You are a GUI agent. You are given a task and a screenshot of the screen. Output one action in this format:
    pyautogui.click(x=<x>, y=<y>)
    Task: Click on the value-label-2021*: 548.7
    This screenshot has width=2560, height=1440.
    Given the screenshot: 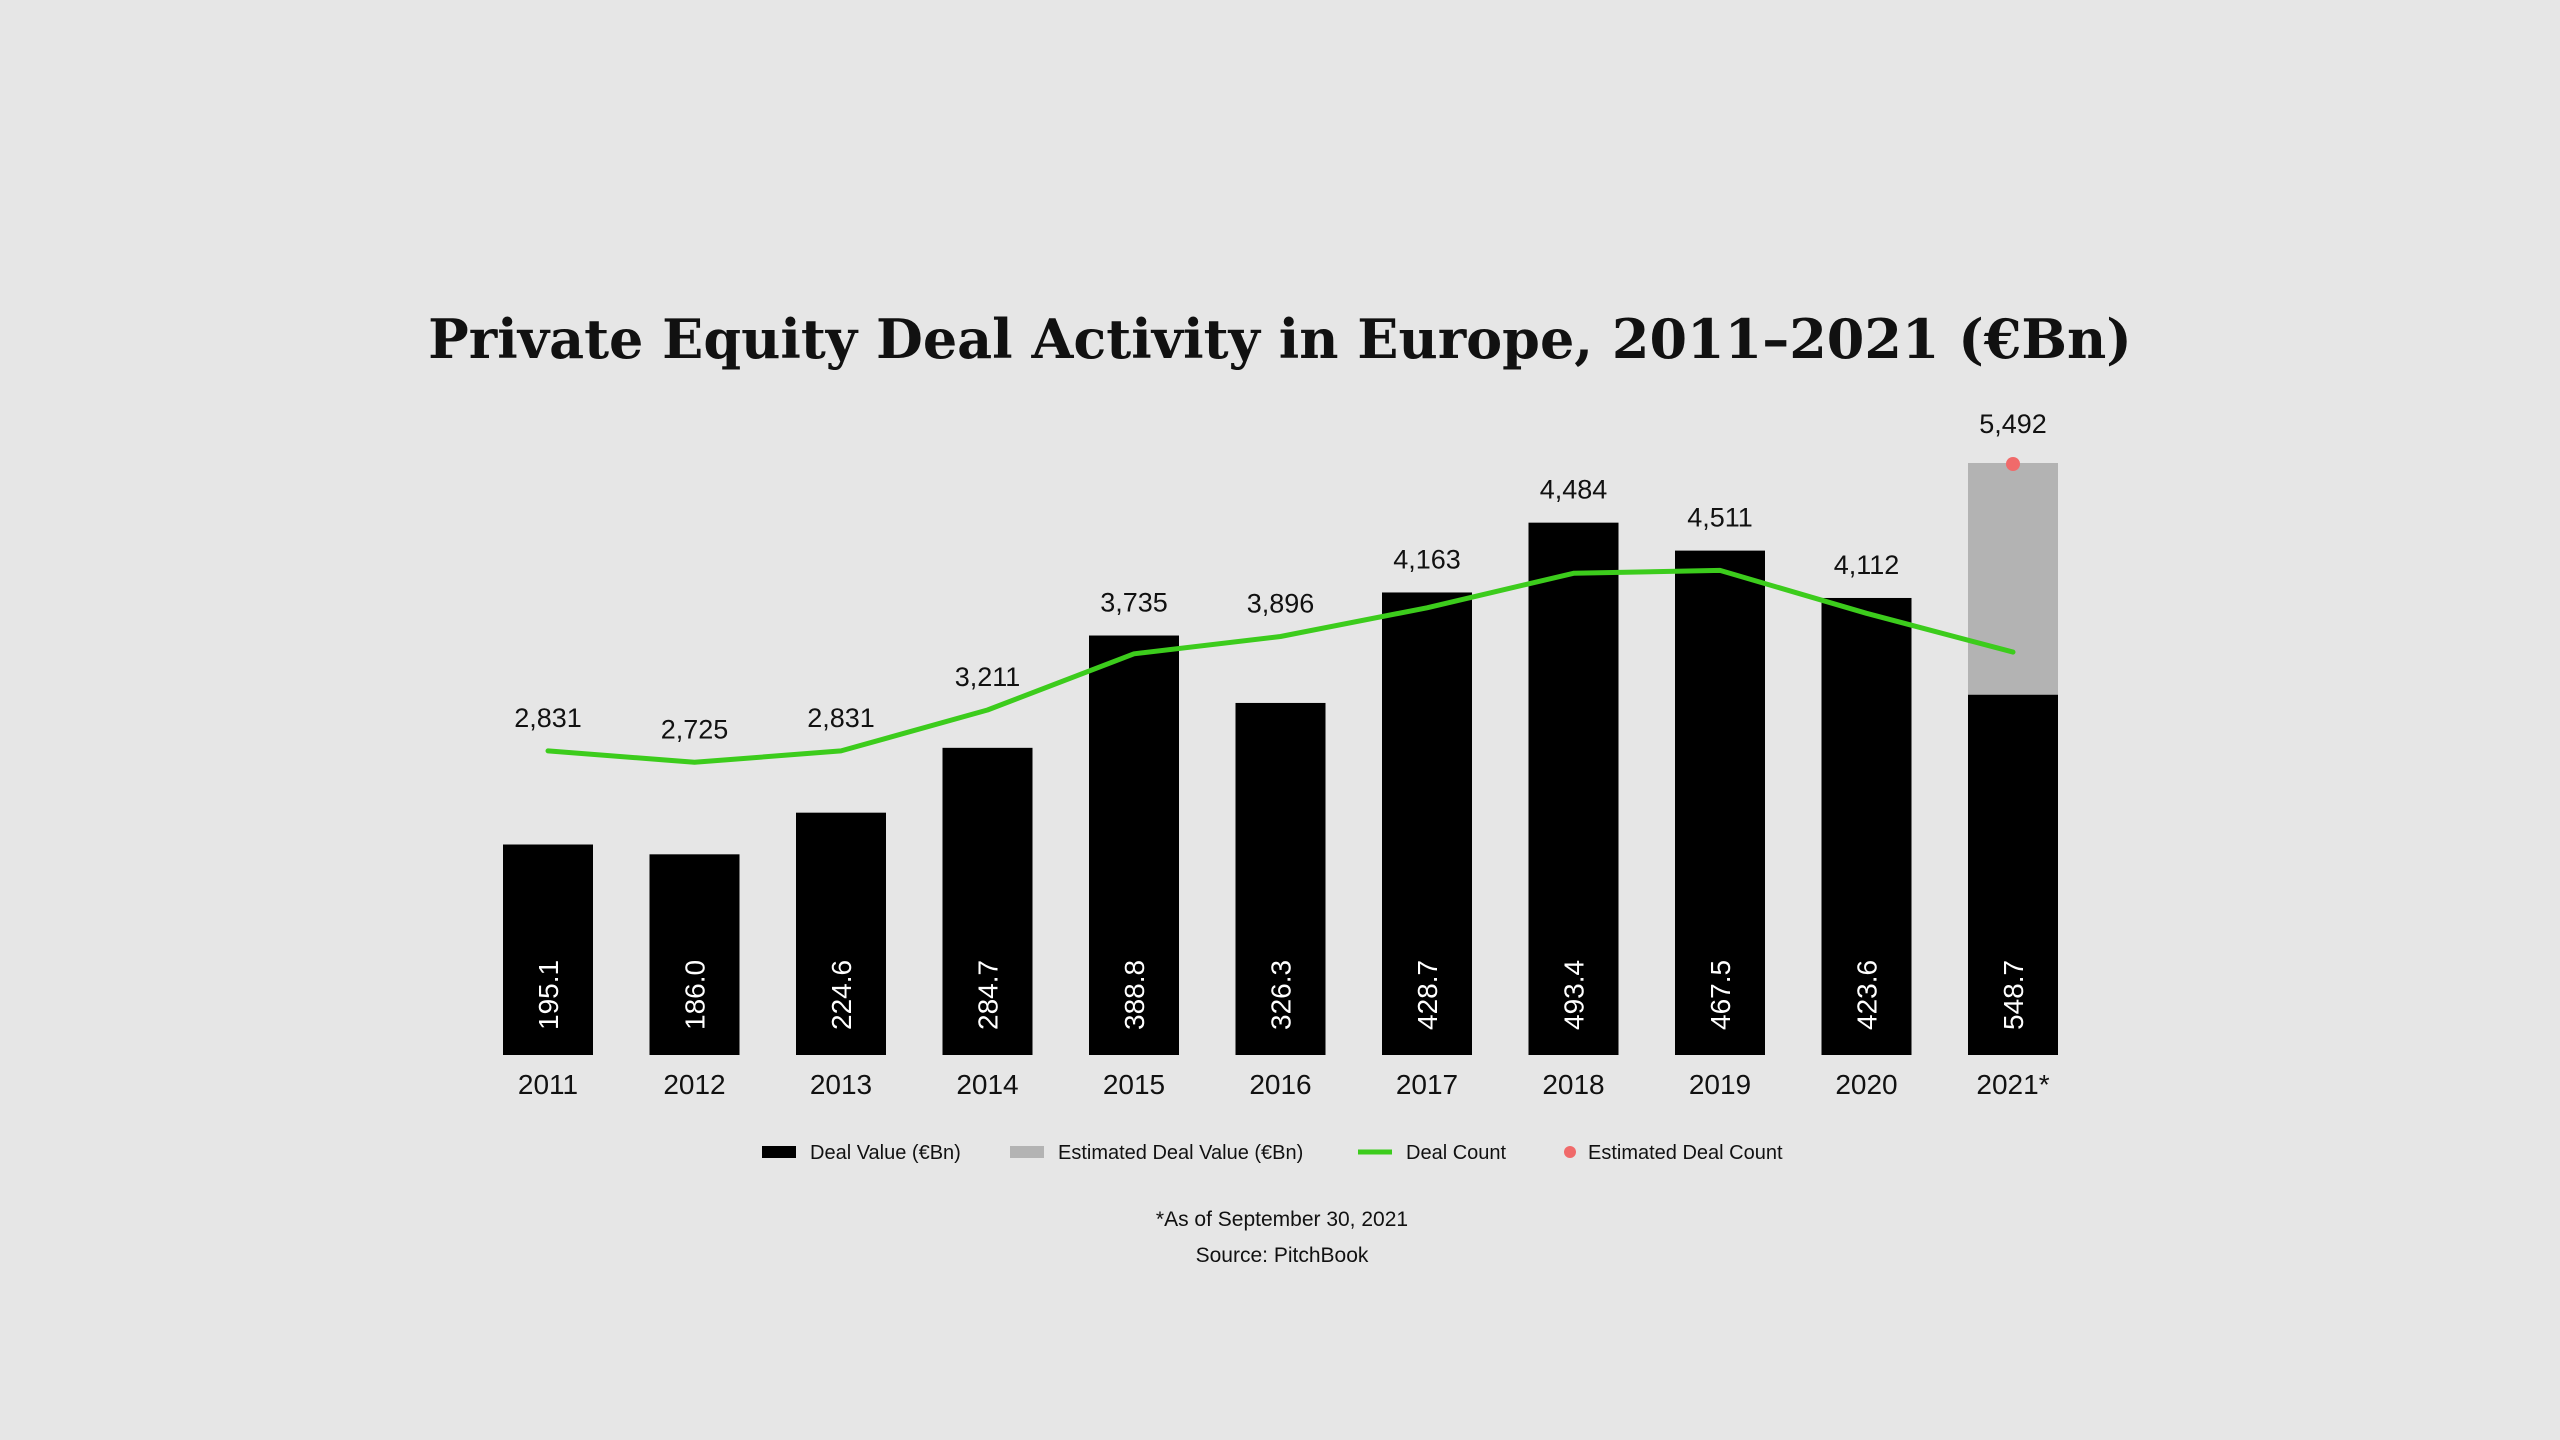 What is the action you would take?
    pyautogui.click(x=2013, y=995)
    